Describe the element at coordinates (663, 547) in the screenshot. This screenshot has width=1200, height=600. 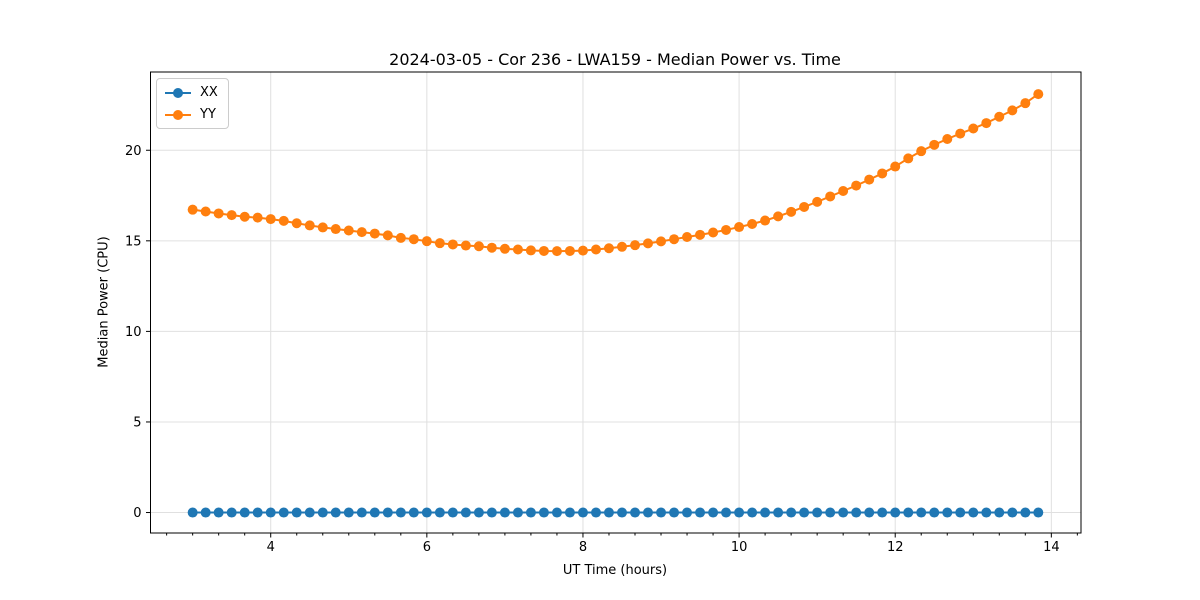
I see `x-tick-labels: 4 6 8 10 12 14` at that location.